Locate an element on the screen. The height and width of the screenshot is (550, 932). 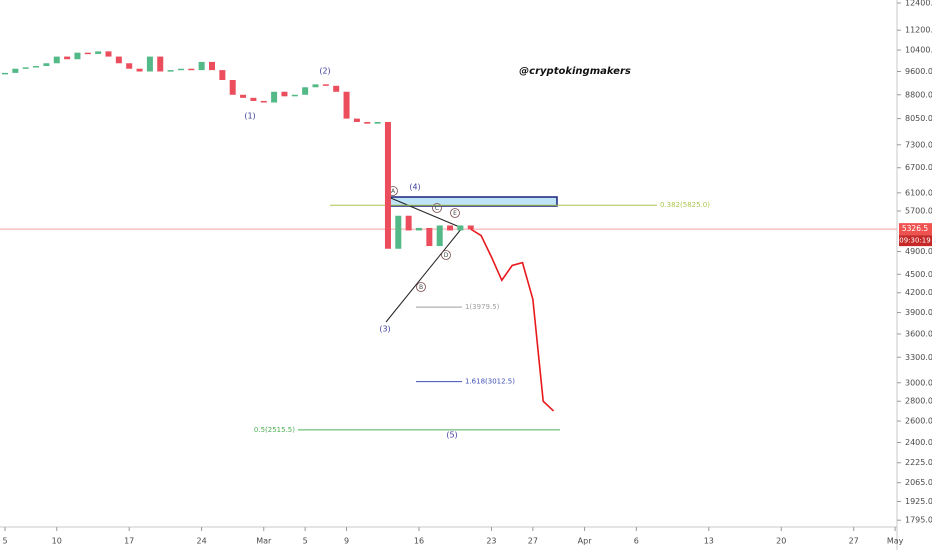
wave-label: (5) is located at coordinates (451, 435).